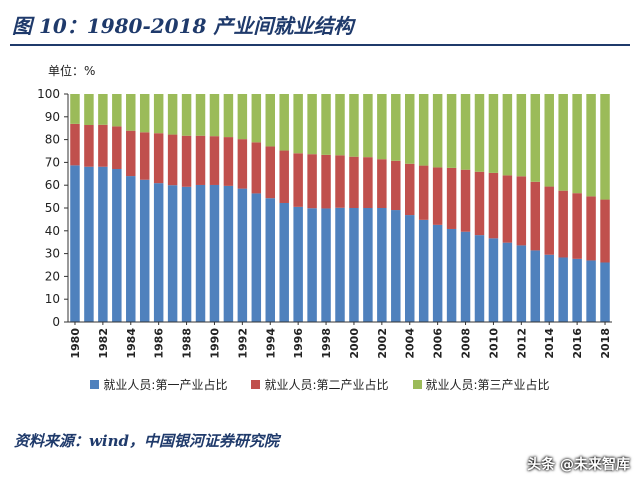  What do you see at coordinates (242, 343) in the screenshot?
I see `x-tick-label: 1992` at bounding box center [242, 343].